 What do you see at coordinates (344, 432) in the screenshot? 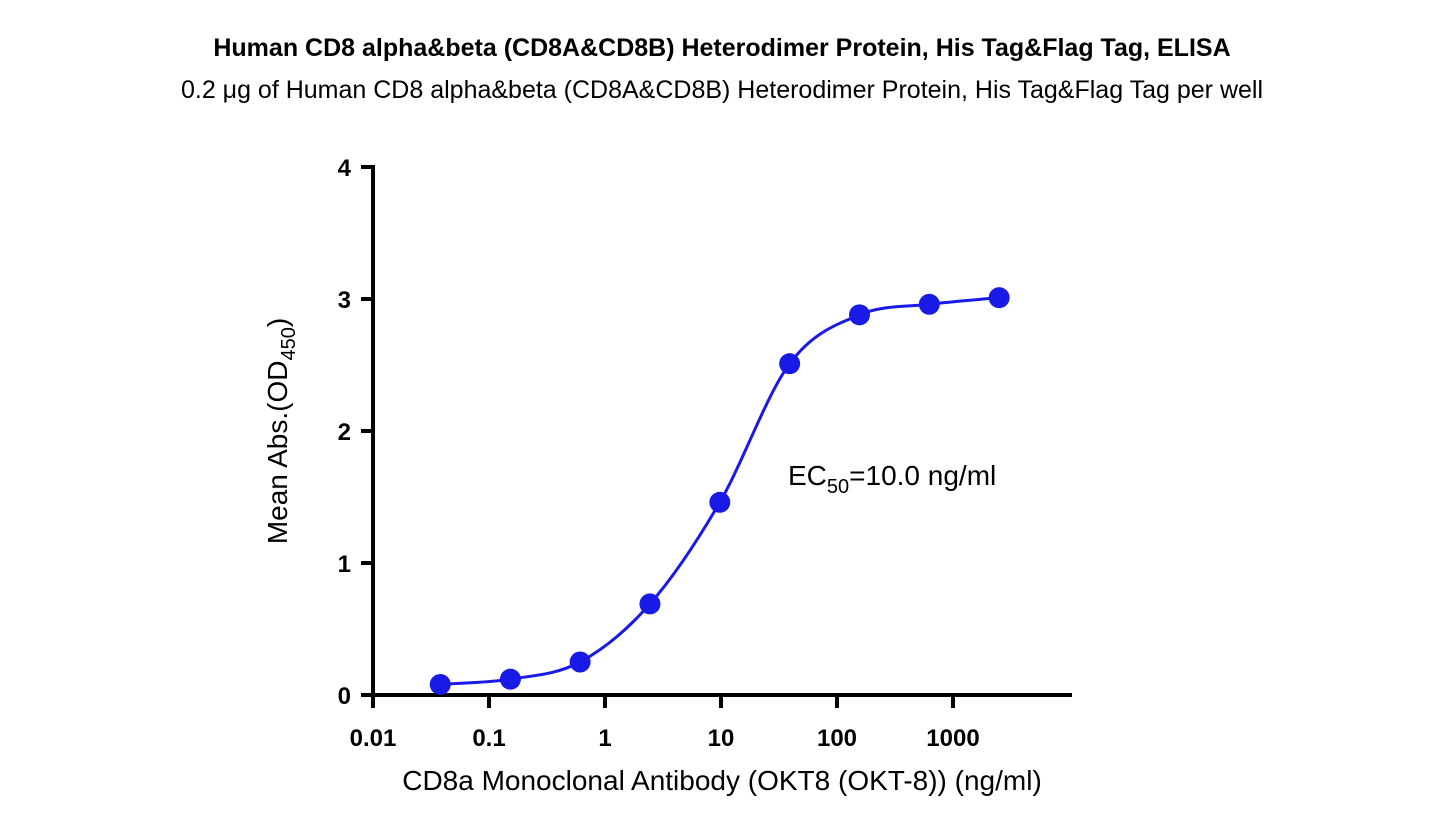
I see `y-tick-label: 2` at bounding box center [344, 432].